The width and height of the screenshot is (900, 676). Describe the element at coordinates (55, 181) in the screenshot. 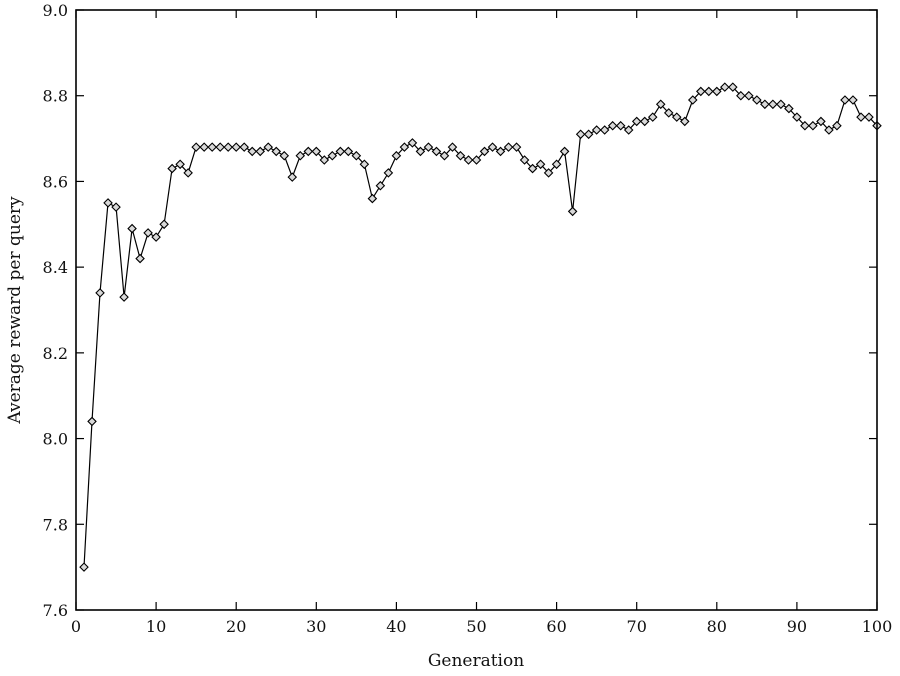

I see `y-tick-label: 8.6` at that location.